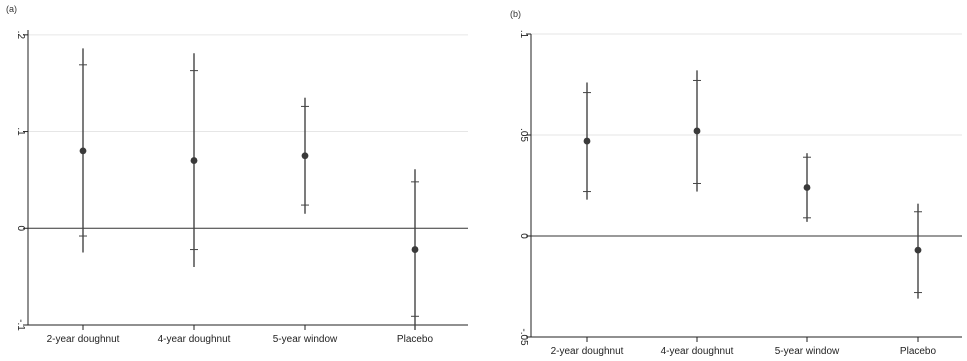 Image resolution: width=967 pixels, height=361 pixels. Describe the element at coordinates (20, 325) in the screenshot. I see `y-tick-label: -.1` at that location.